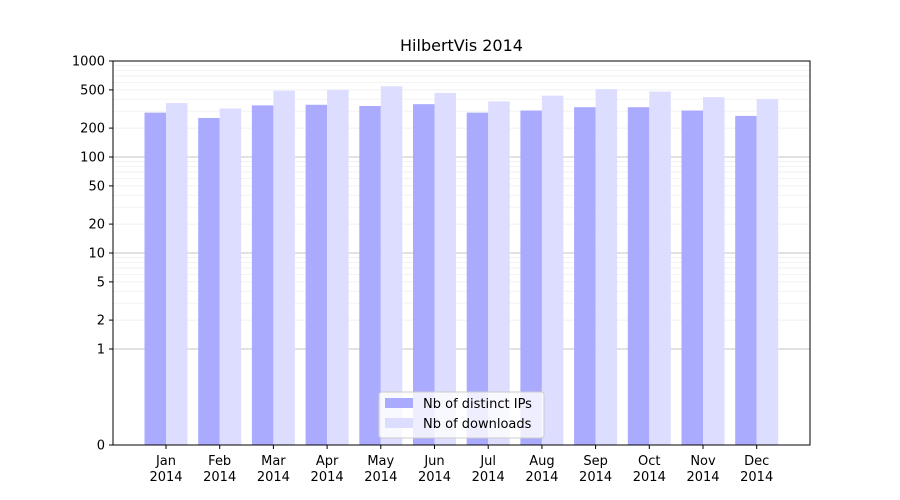 This screenshot has width=900, height=500. Describe the element at coordinates (96, 254) in the screenshot. I see `y-tick-label: 10` at that location.